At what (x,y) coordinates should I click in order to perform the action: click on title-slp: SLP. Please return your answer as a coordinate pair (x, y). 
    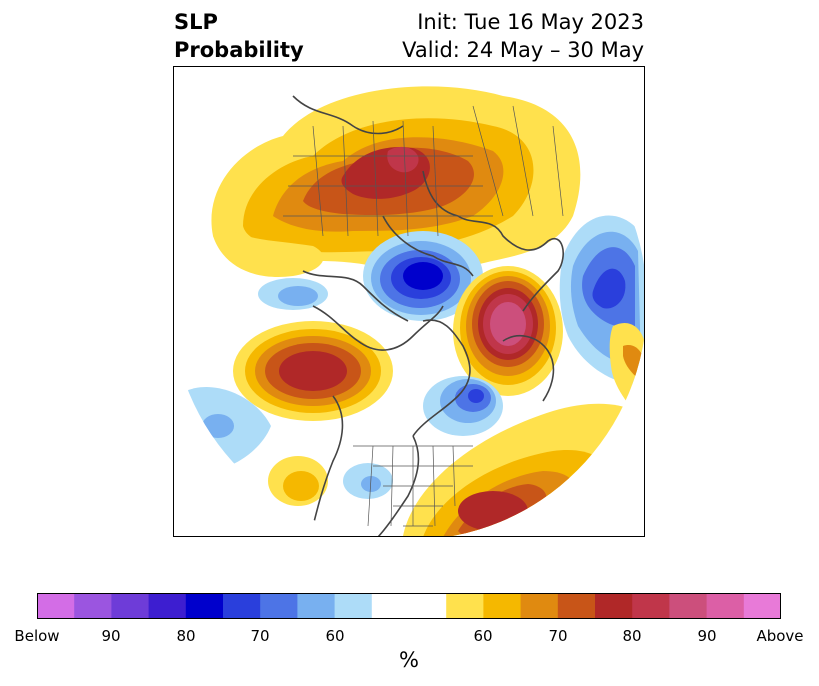
    Looking at the image, I should click on (196, 22).